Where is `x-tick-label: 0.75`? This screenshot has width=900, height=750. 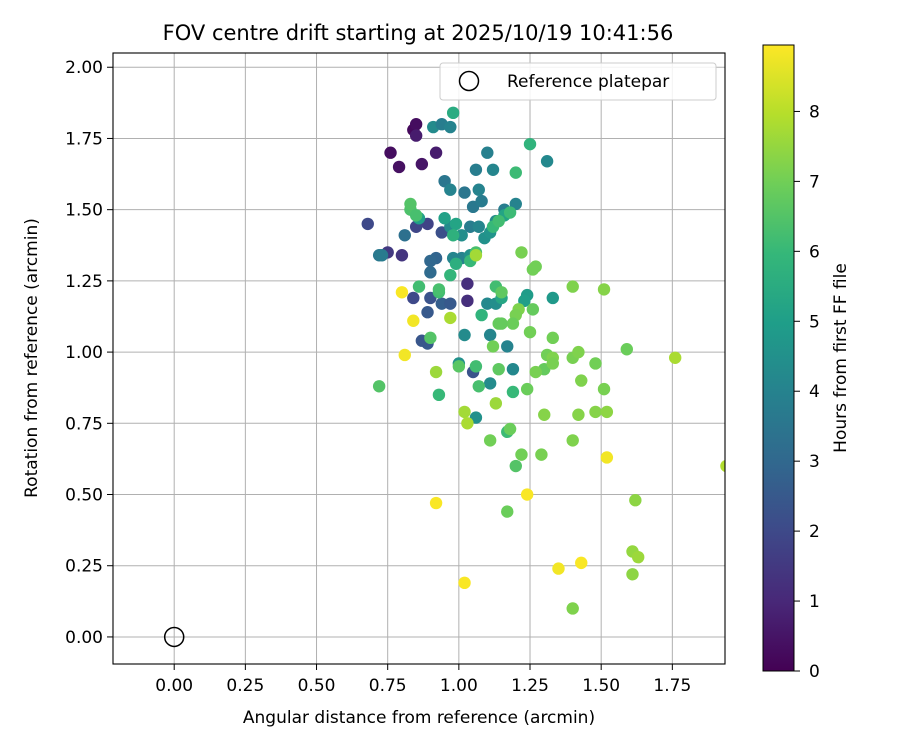 x-tick-label: 0.75 is located at coordinates (388, 686).